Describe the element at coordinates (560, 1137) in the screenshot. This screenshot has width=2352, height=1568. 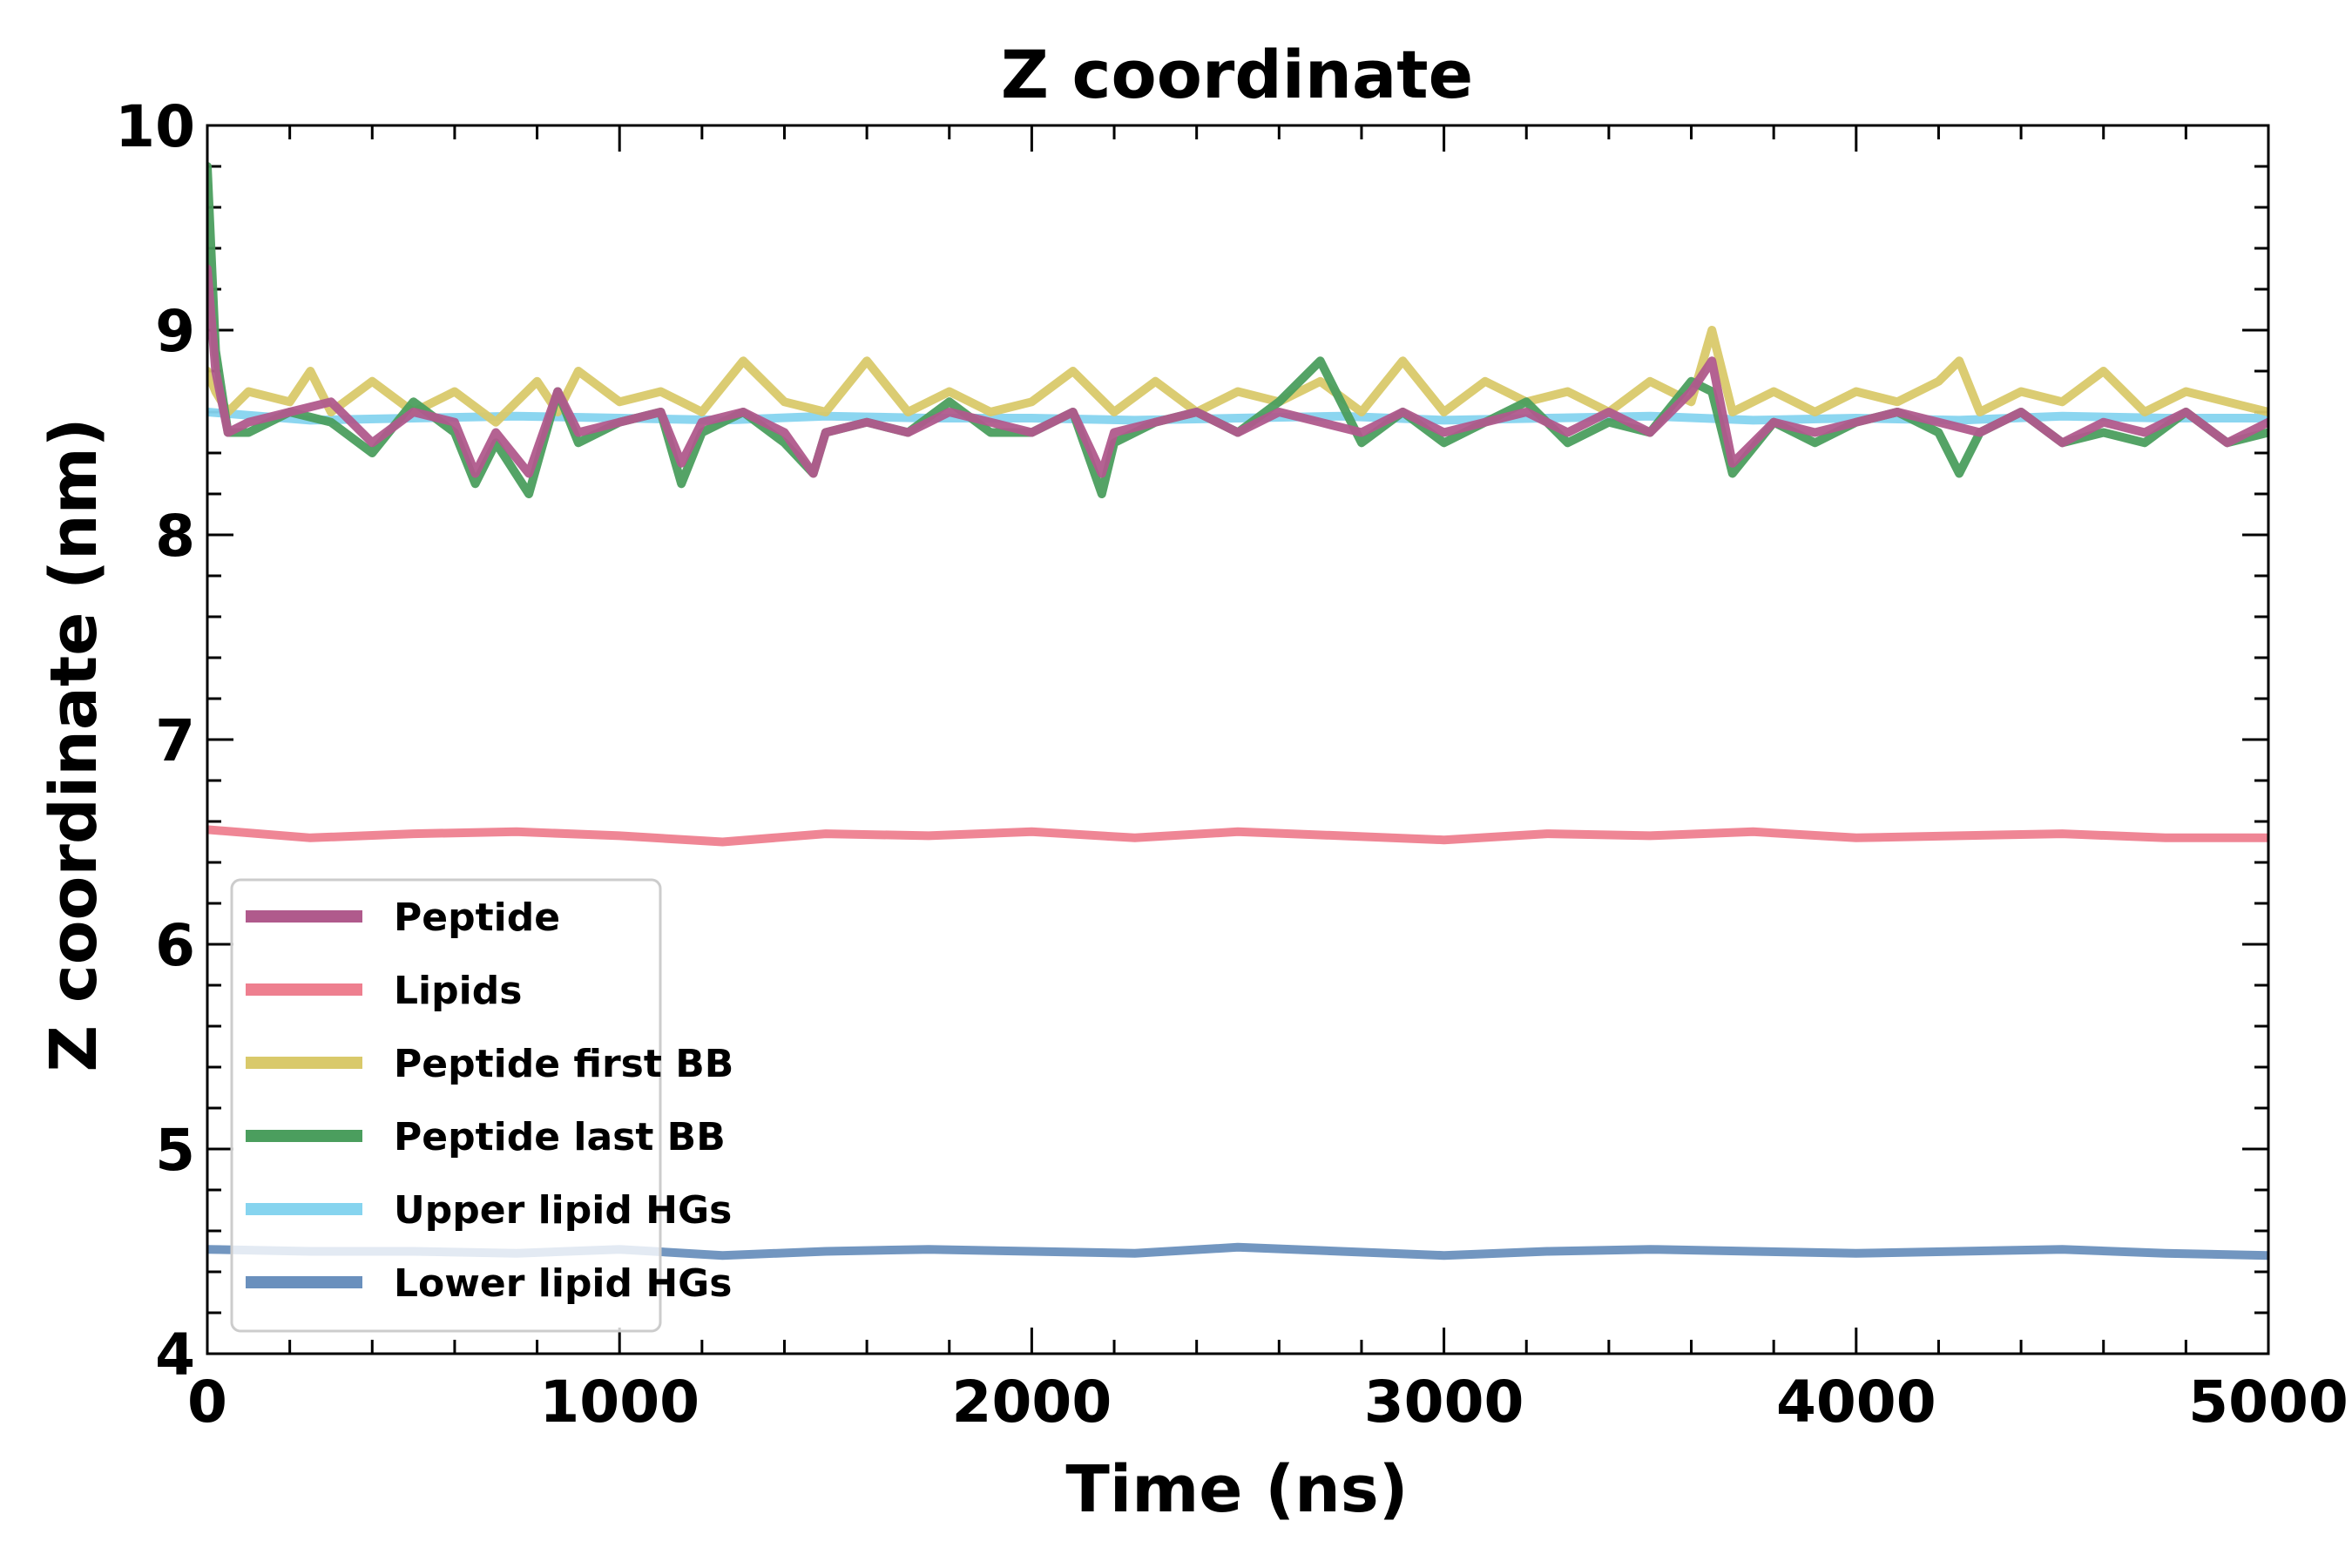
I see `legend-label-peptide-last-bb: Peptide last BB` at that location.